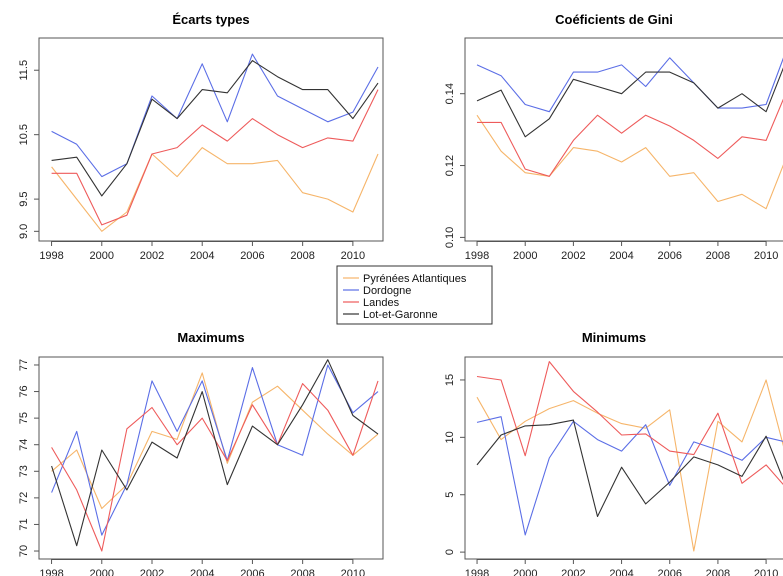 This screenshot has width=783, height=576. What do you see at coordinates (24, 365) in the screenshot?
I see `y-tick-label: 77` at bounding box center [24, 365].